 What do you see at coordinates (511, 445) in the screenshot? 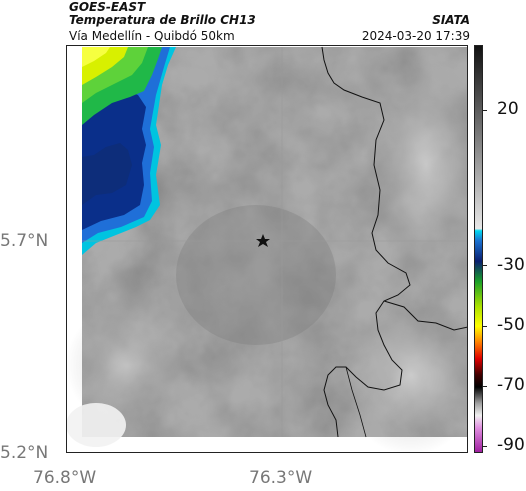
I see `colorbar-label: -90` at bounding box center [511, 445].